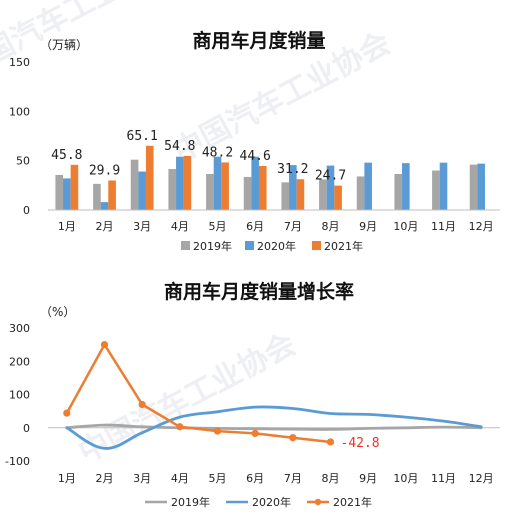  Describe the element at coordinates (293, 187) in the screenshot. I see `bar-2020年-7月` at that location.